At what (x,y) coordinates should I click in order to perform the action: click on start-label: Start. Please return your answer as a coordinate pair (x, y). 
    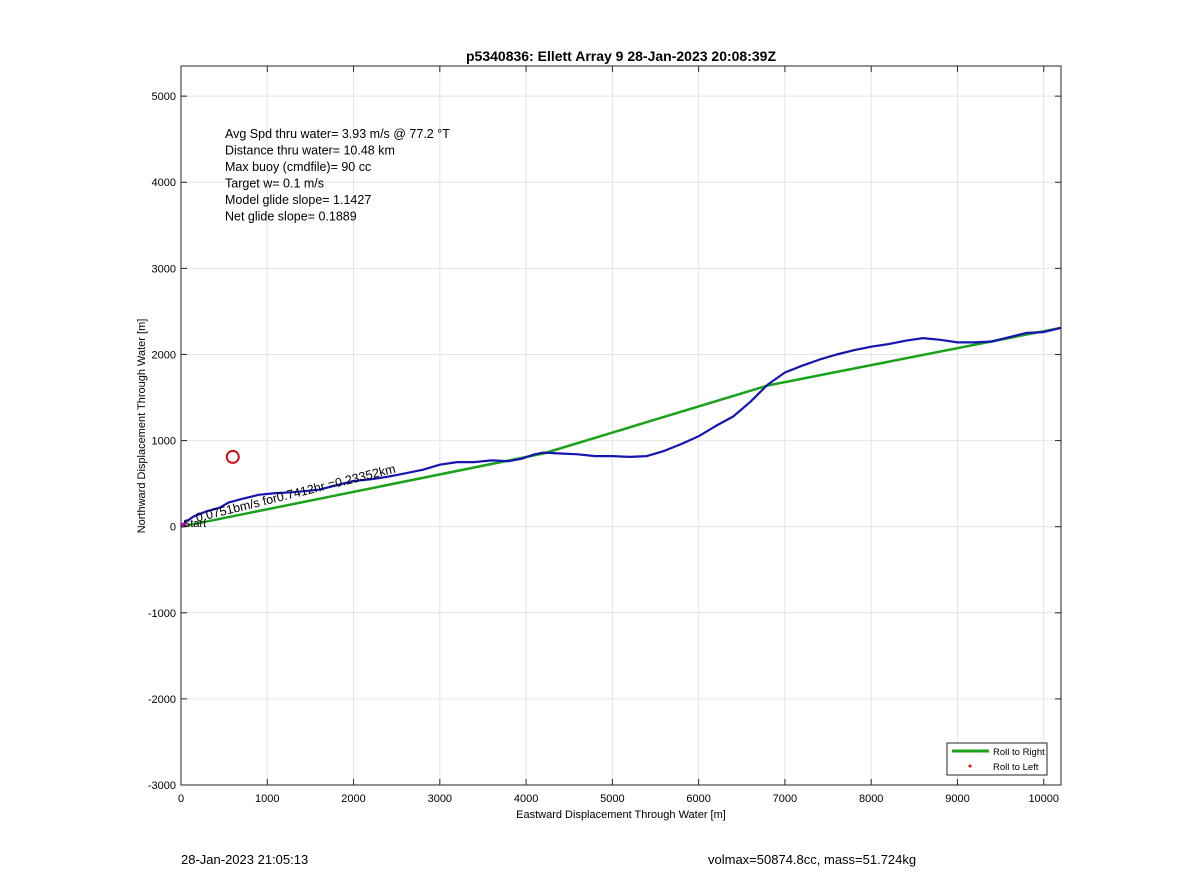
    Looking at the image, I should click on (194, 524).